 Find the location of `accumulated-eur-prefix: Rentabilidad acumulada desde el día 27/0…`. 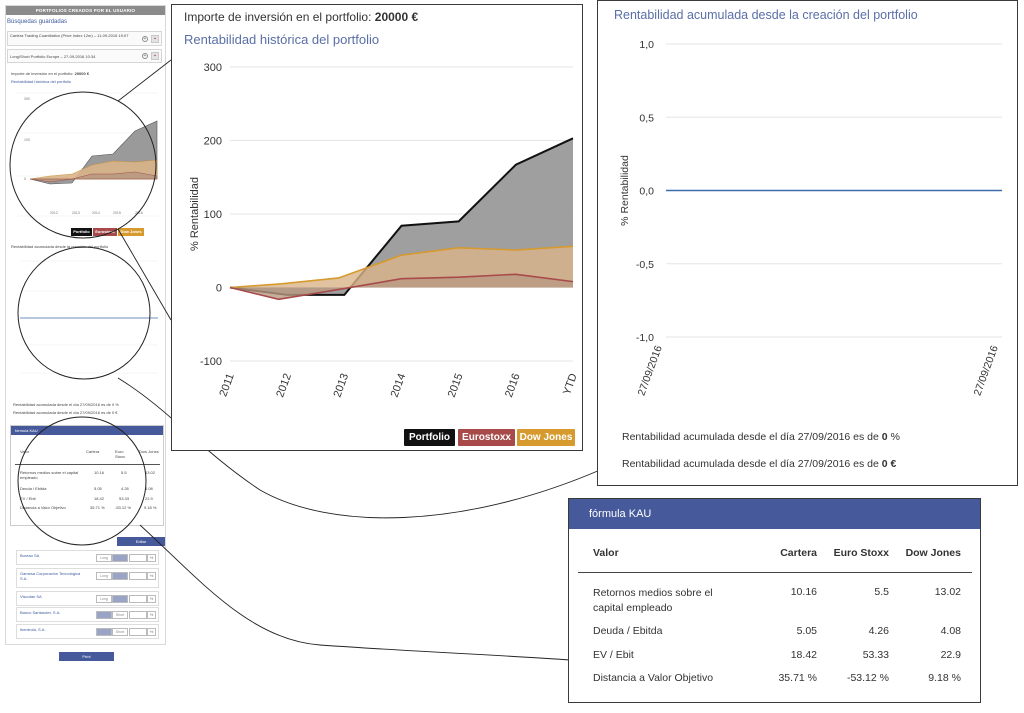

accumulated-eur-prefix: Rentabilidad acumulada desde el día 27/0… is located at coordinates (750, 464).